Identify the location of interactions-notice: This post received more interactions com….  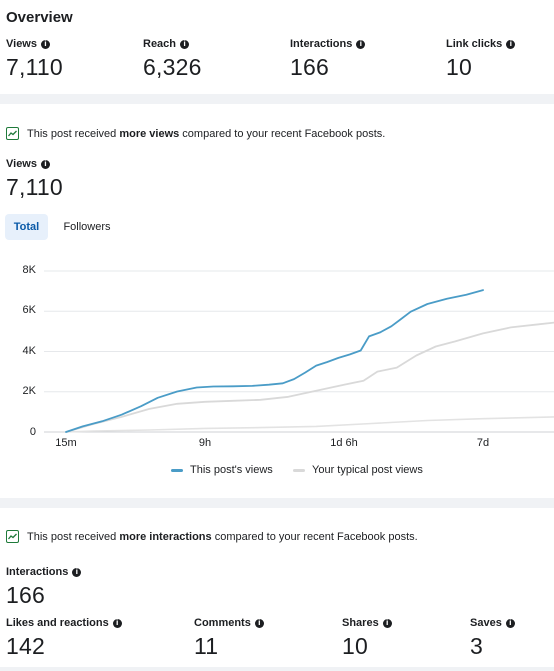
(212, 536).